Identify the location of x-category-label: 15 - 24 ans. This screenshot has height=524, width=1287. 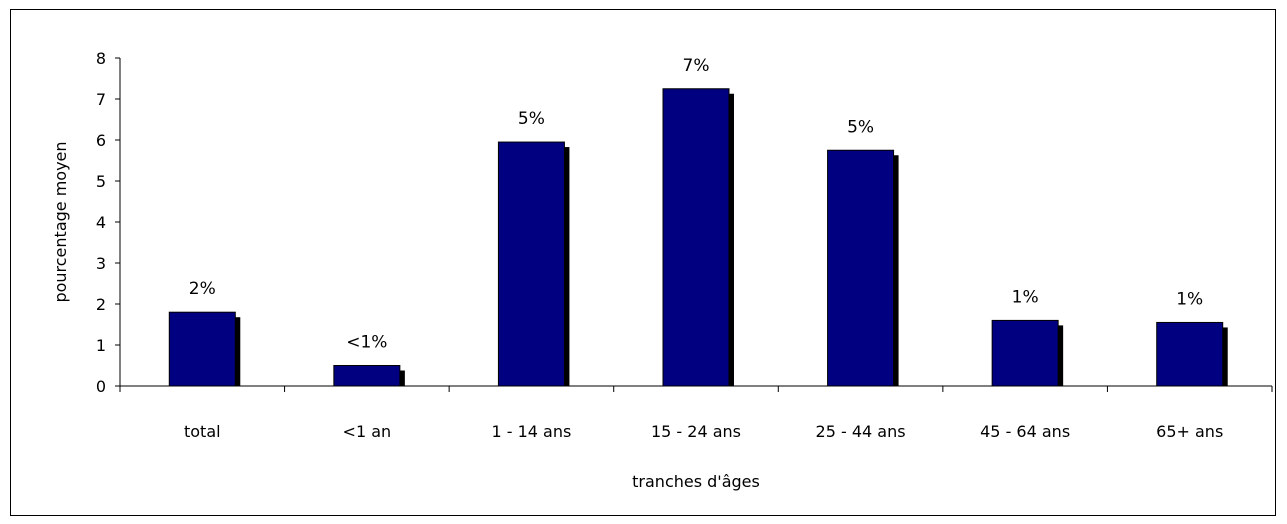
(696, 431).